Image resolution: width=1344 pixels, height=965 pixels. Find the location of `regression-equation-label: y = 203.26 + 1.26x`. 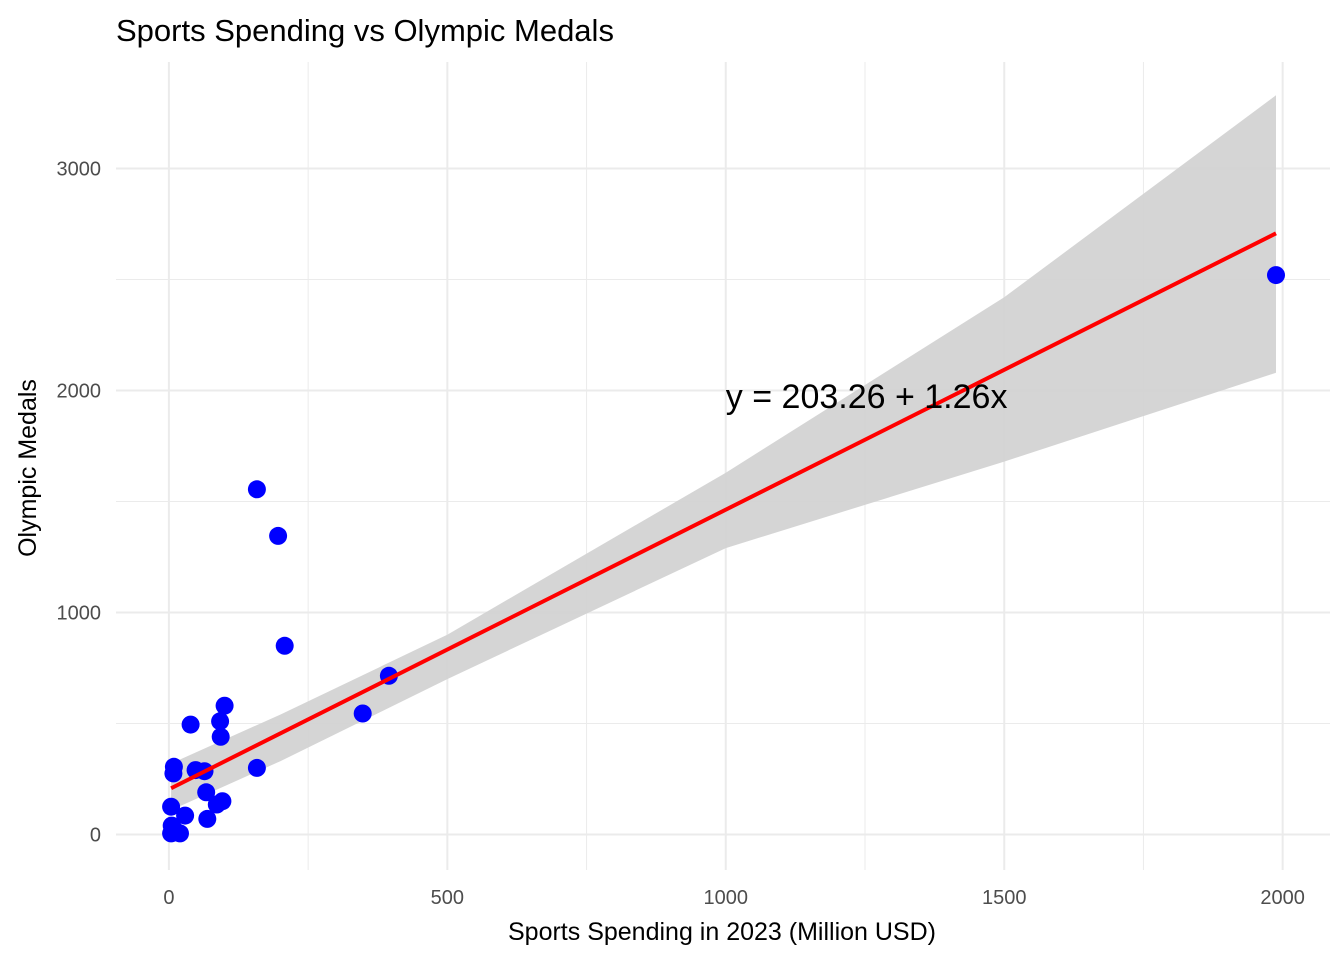

regression-equation-label: y = 203.26 + 1.26x is located at coordinates (867, 397).